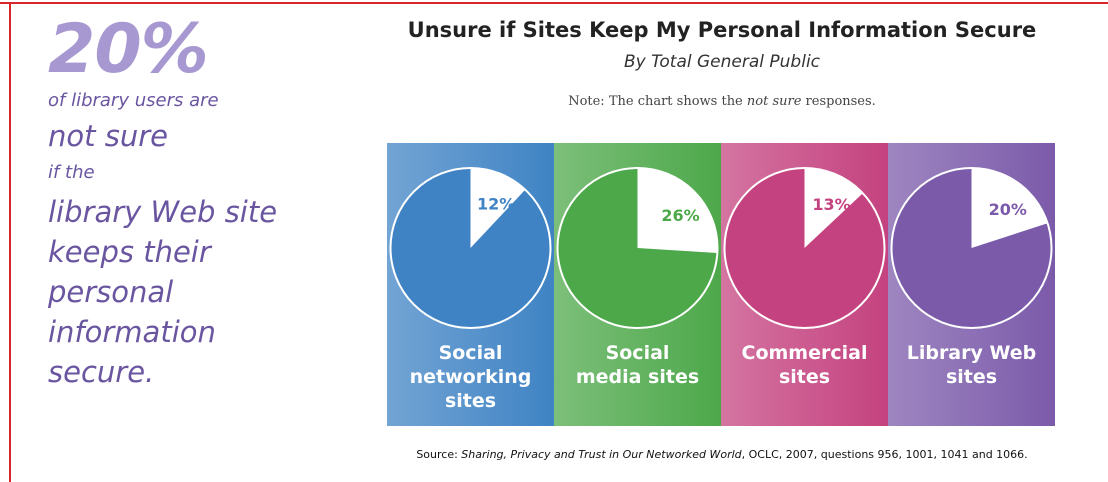 The height and width of the screenshot is (482, 1108). I want to click on panel: 12% Social networking sites, so click(470, 284).